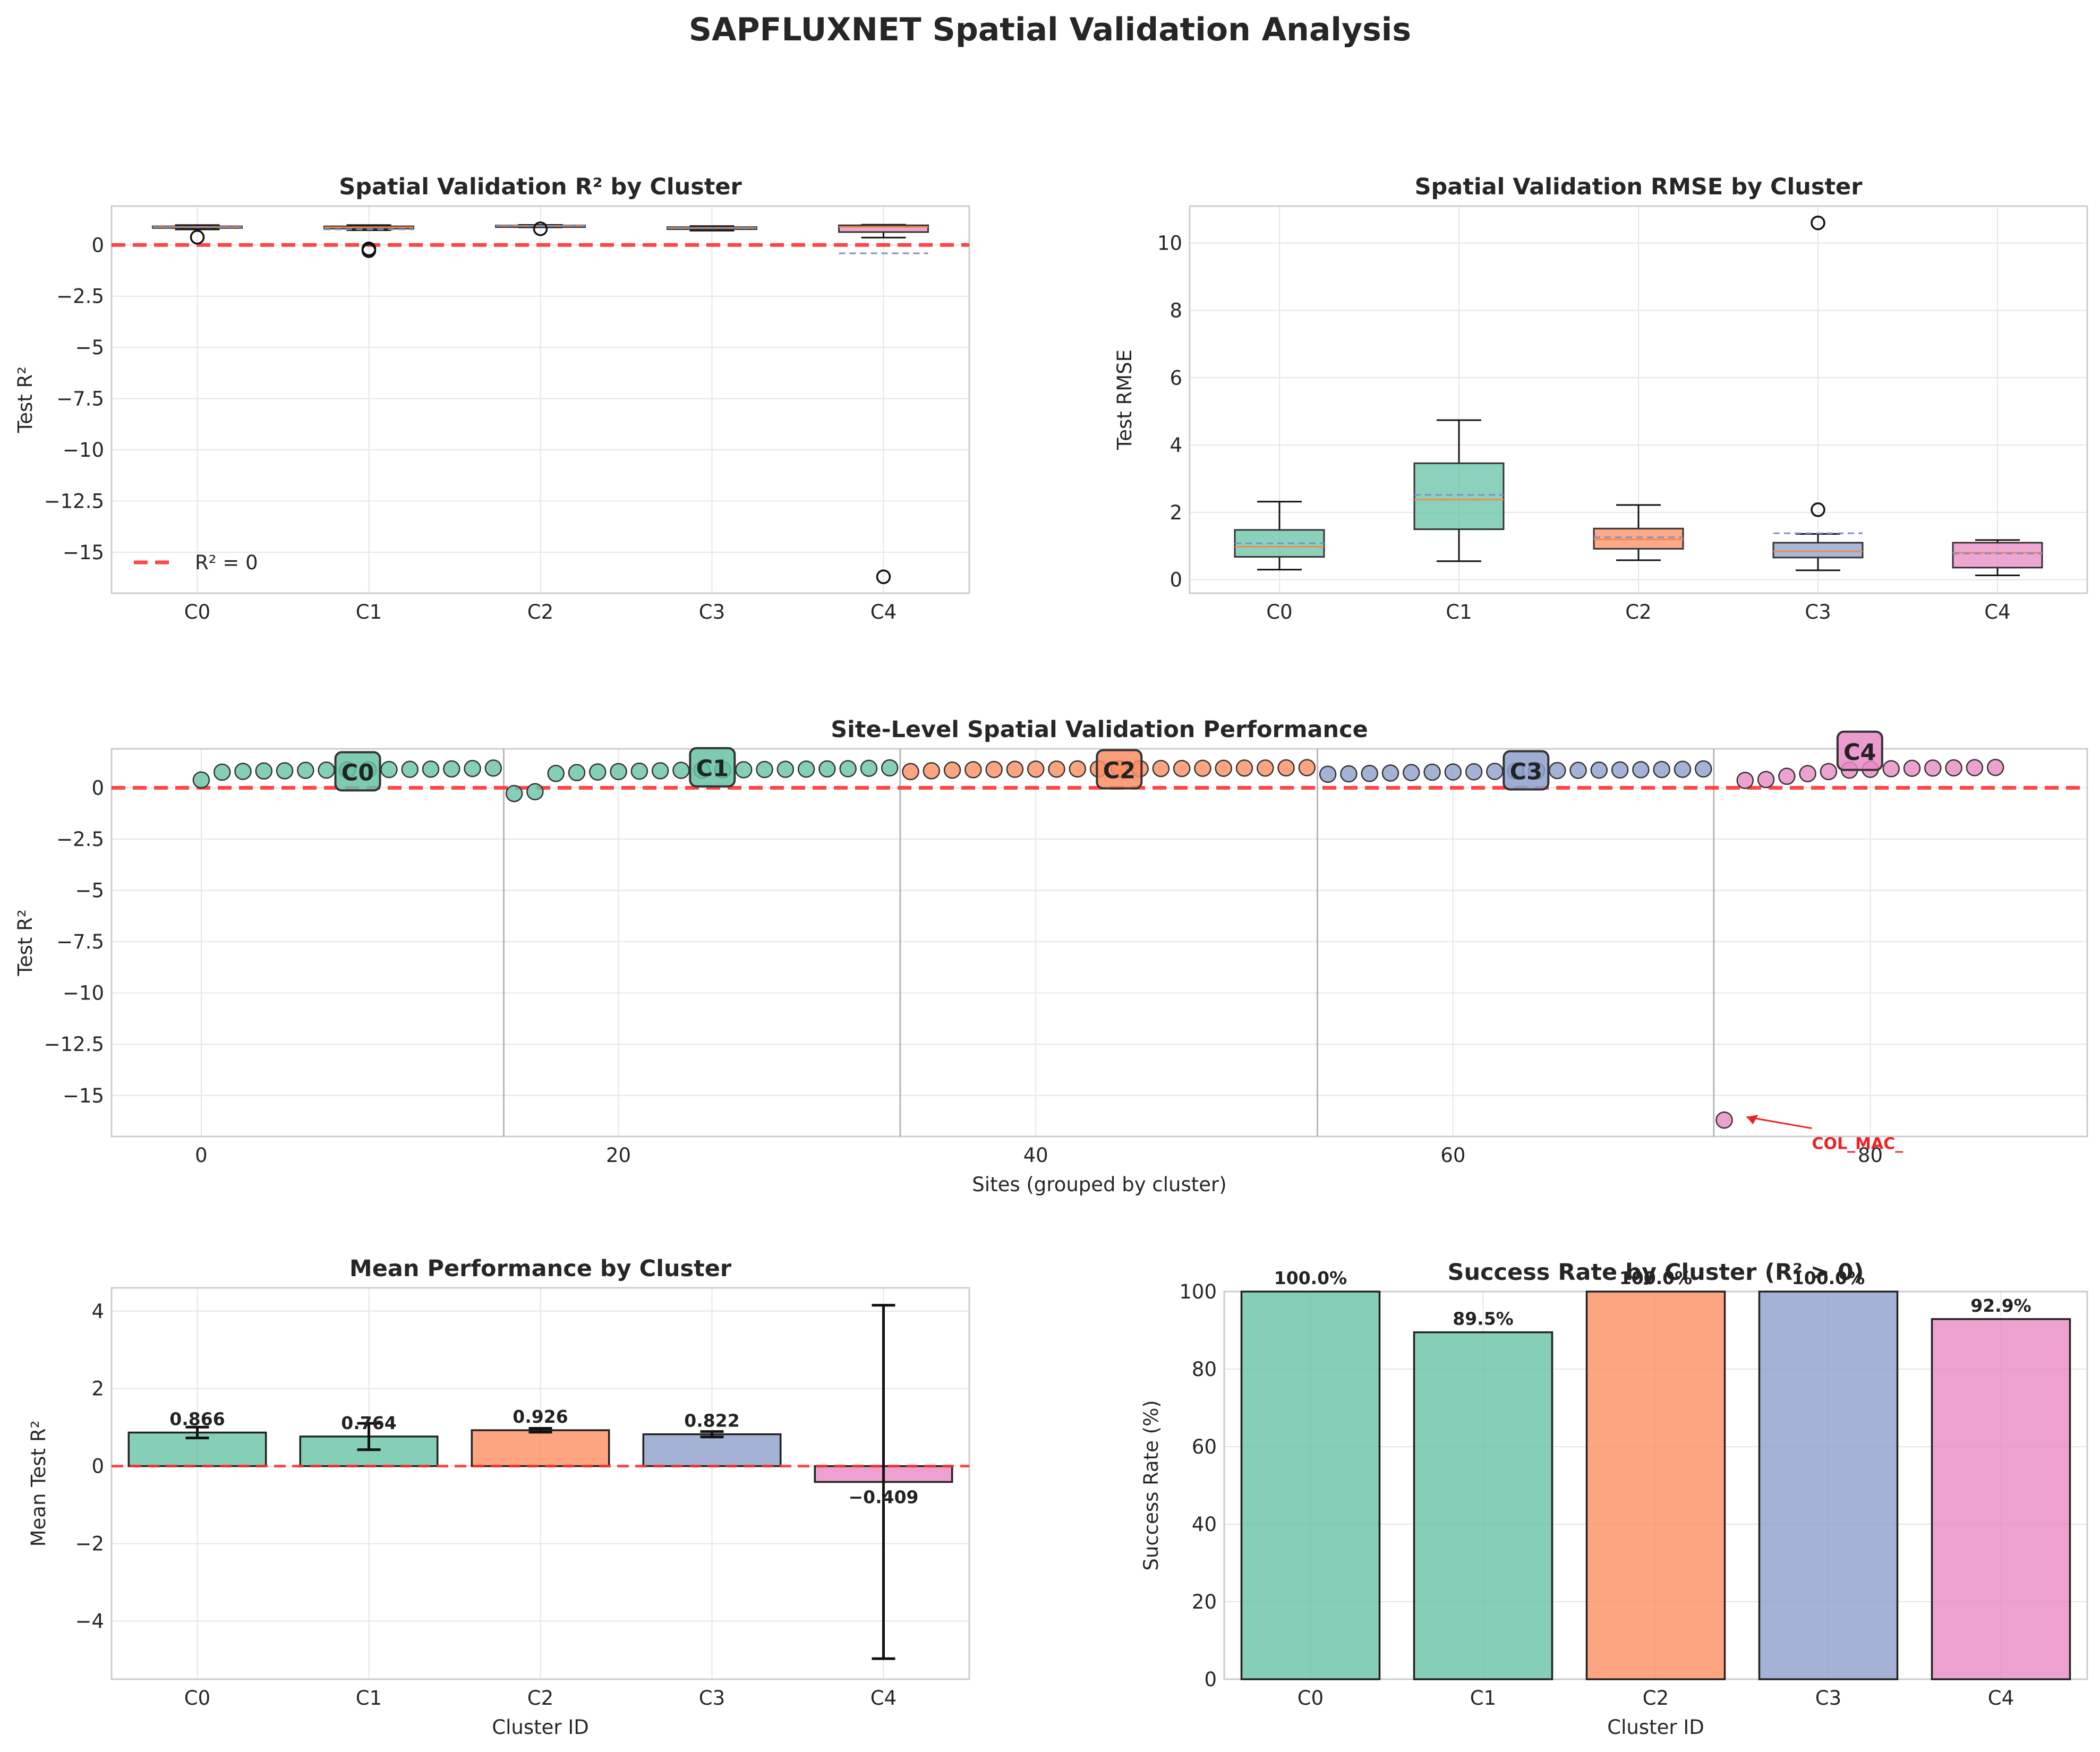 The image size is (2100, 1752). Describe the element at coordinates (1175, 311) in the screenshot. I see `y-tick-label: 8` at that location.